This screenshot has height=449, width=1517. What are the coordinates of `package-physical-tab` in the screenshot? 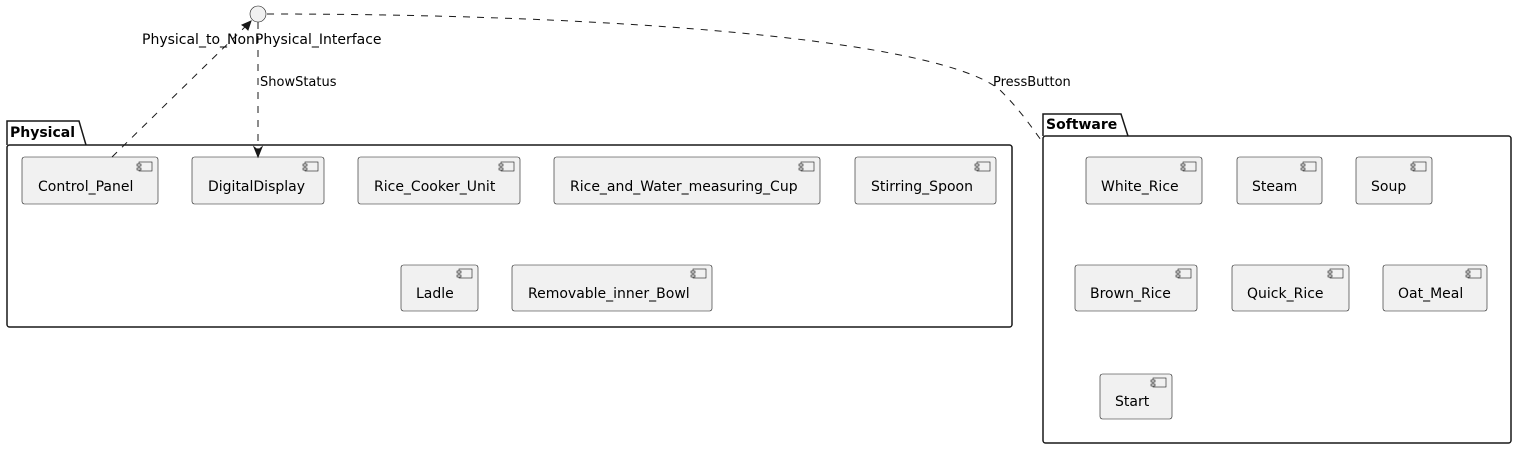 It's located at (46, 133).